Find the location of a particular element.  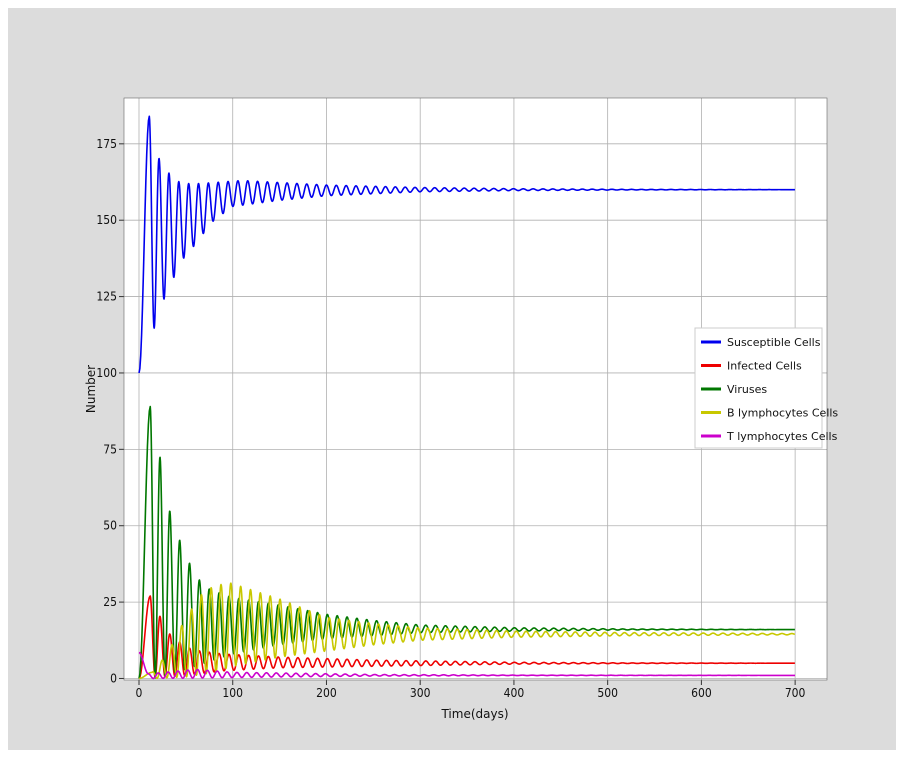

series-line-b-lymphocytes-cells is located at coordinates (467, 631).